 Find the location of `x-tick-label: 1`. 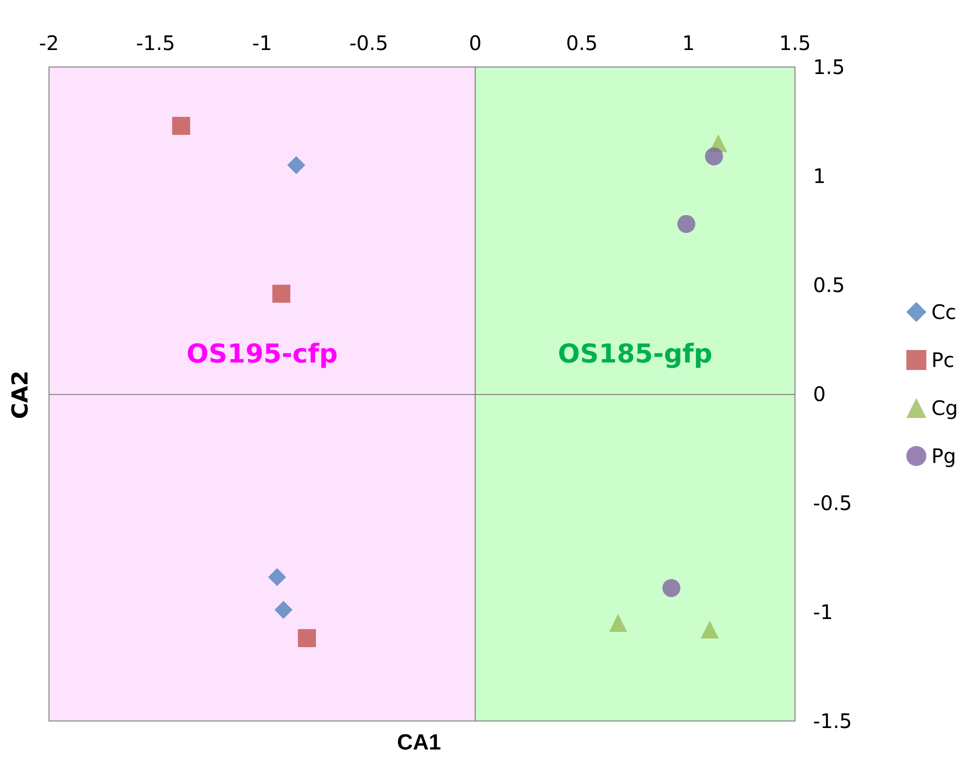

x-tick-label: 1 is located at coordinates (688, 43).